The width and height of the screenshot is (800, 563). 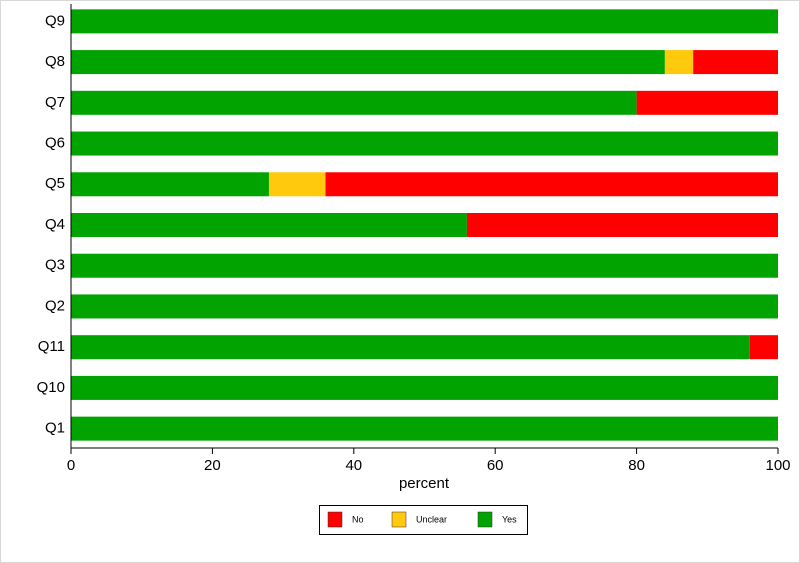 I want to click on y-tick-label: Q2, so click(x=55, y=305).